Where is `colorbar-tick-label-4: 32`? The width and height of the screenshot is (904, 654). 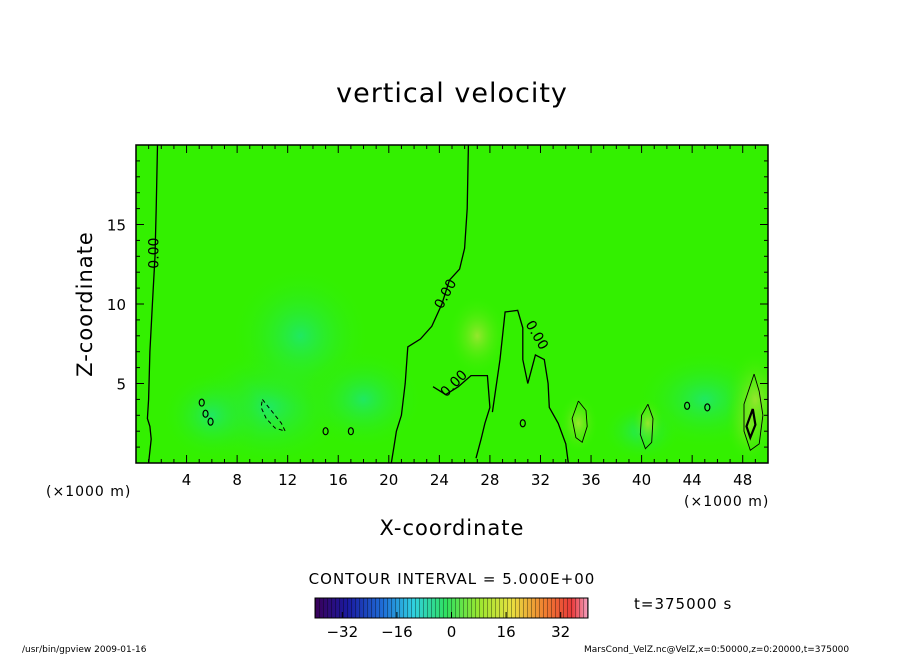 colorbar-tick-label-4: 32 is located at coordinates (560, 632).